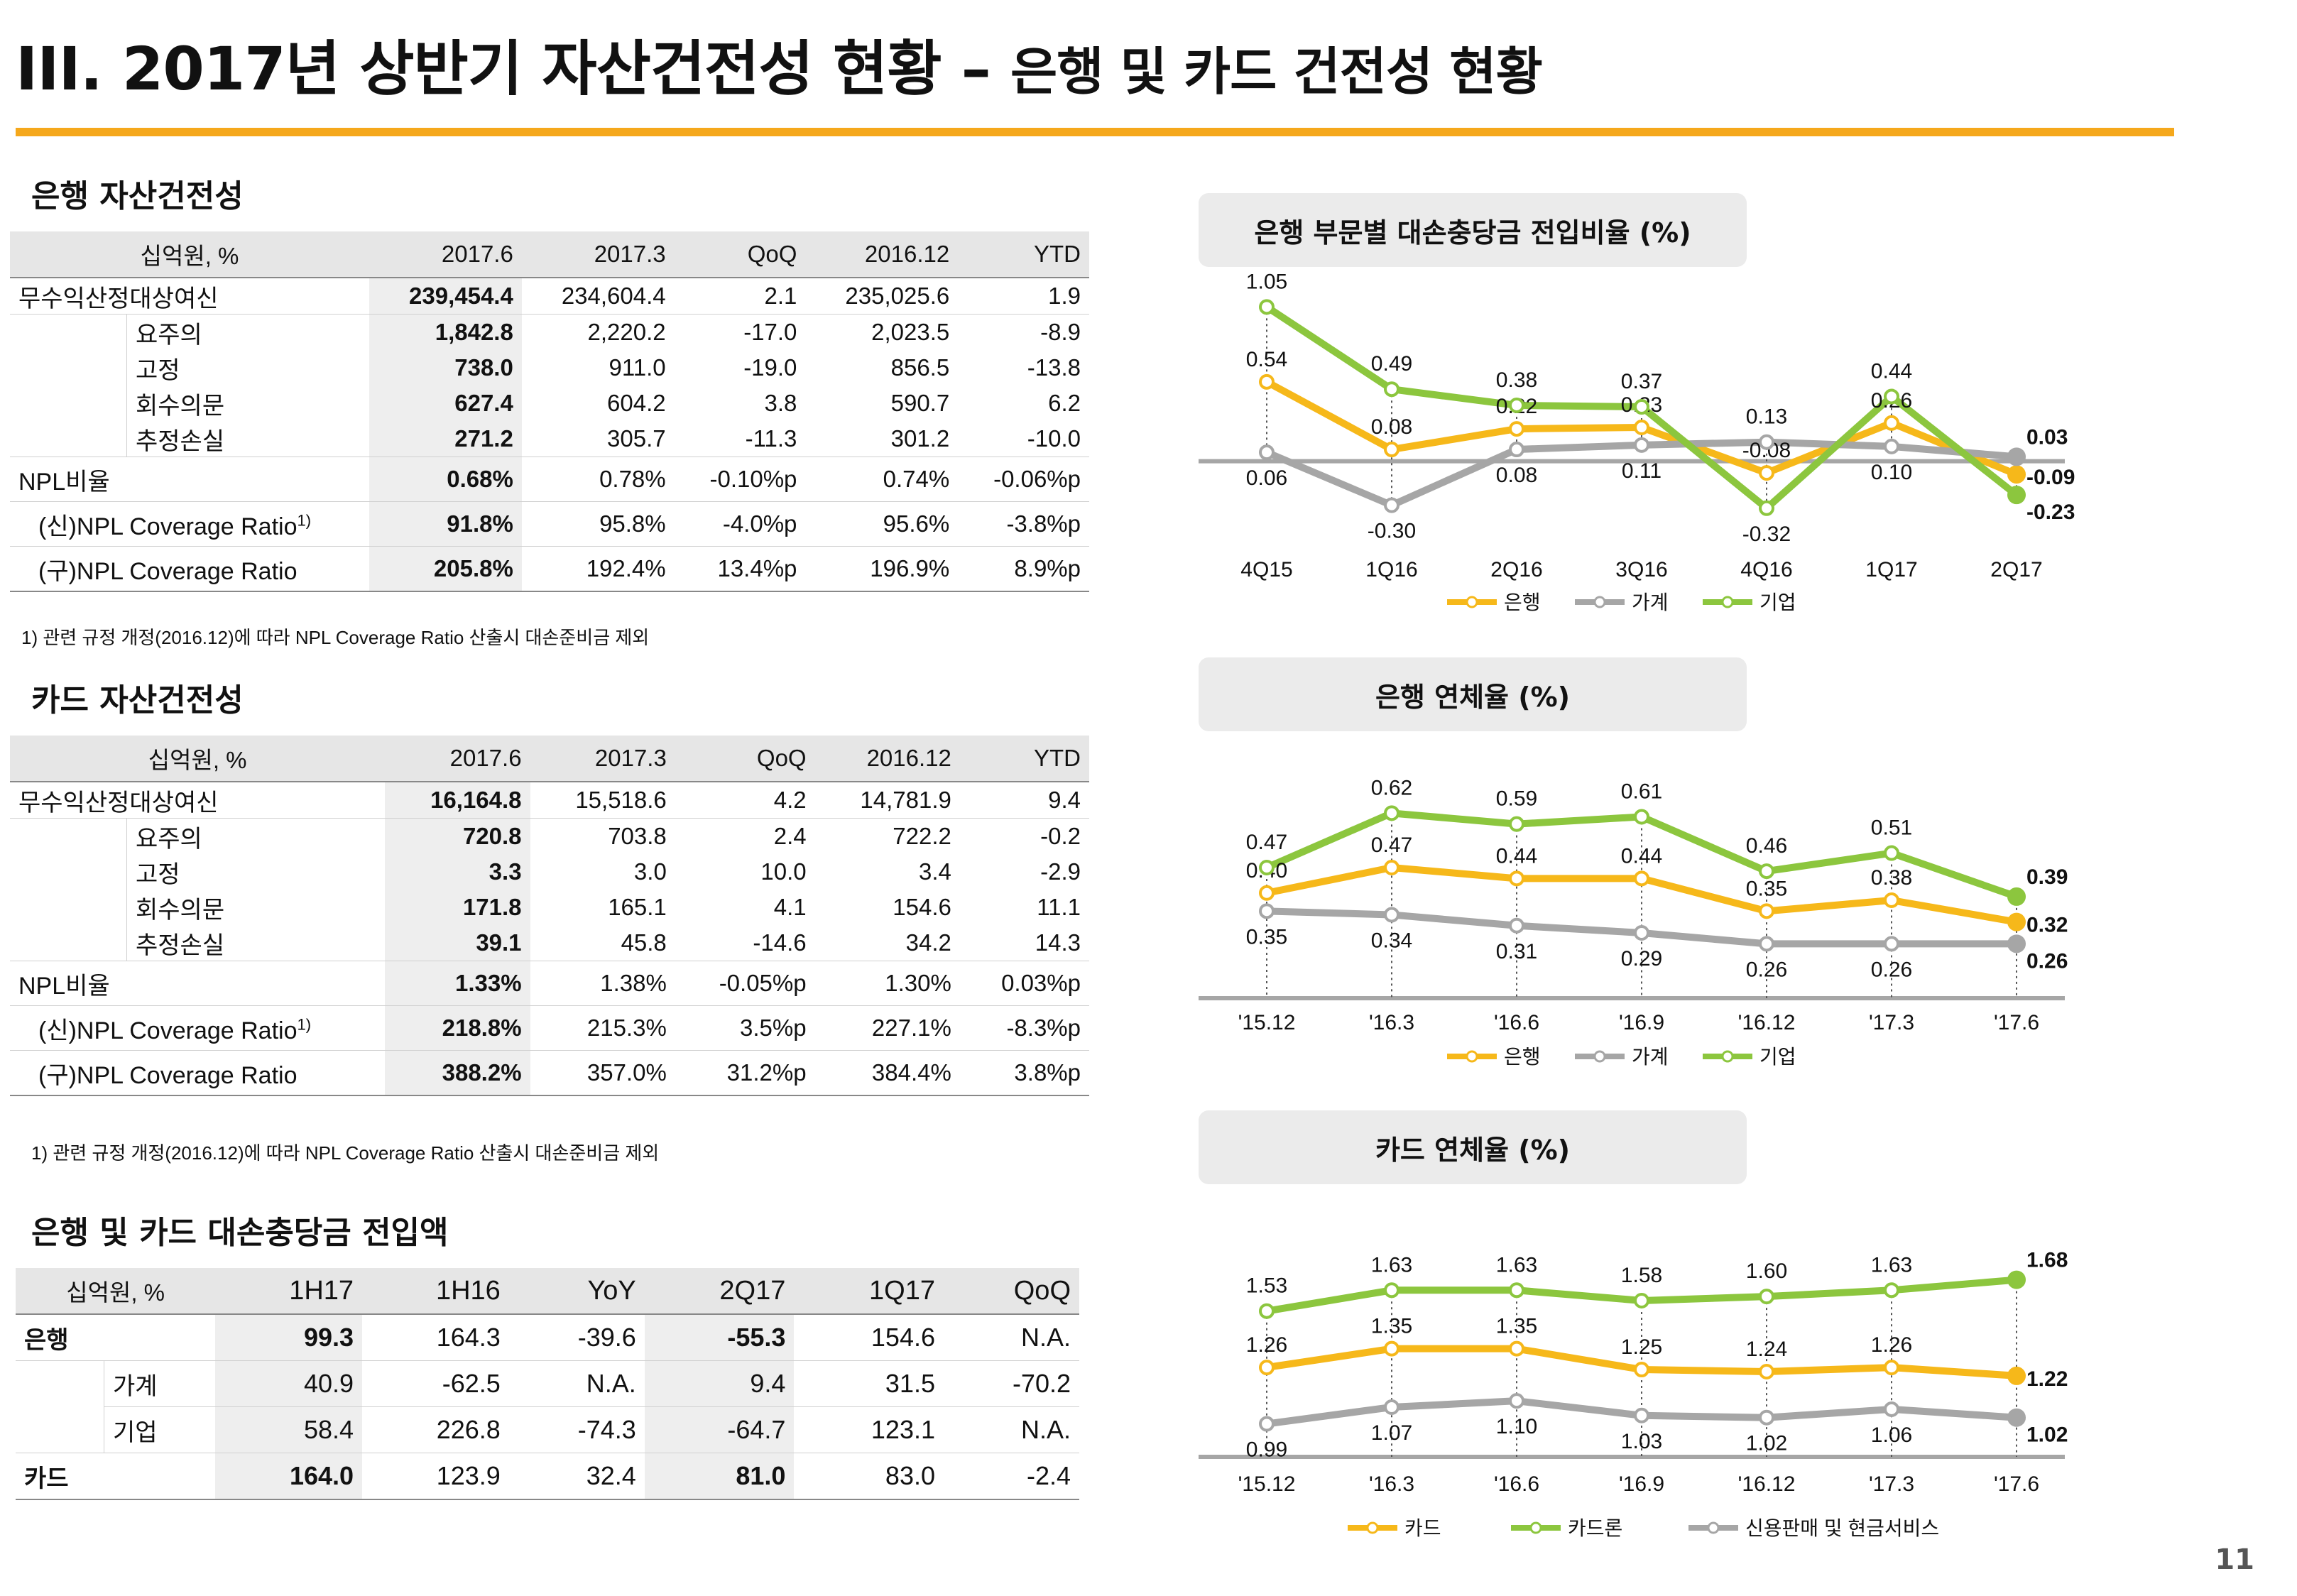  What do you see at coordinates (549, 439) in the screenshot?
I see `table-row: 추정손실 271.2 305.7 -11.3 301.2 -10.0` at bounding box center [549, 439].